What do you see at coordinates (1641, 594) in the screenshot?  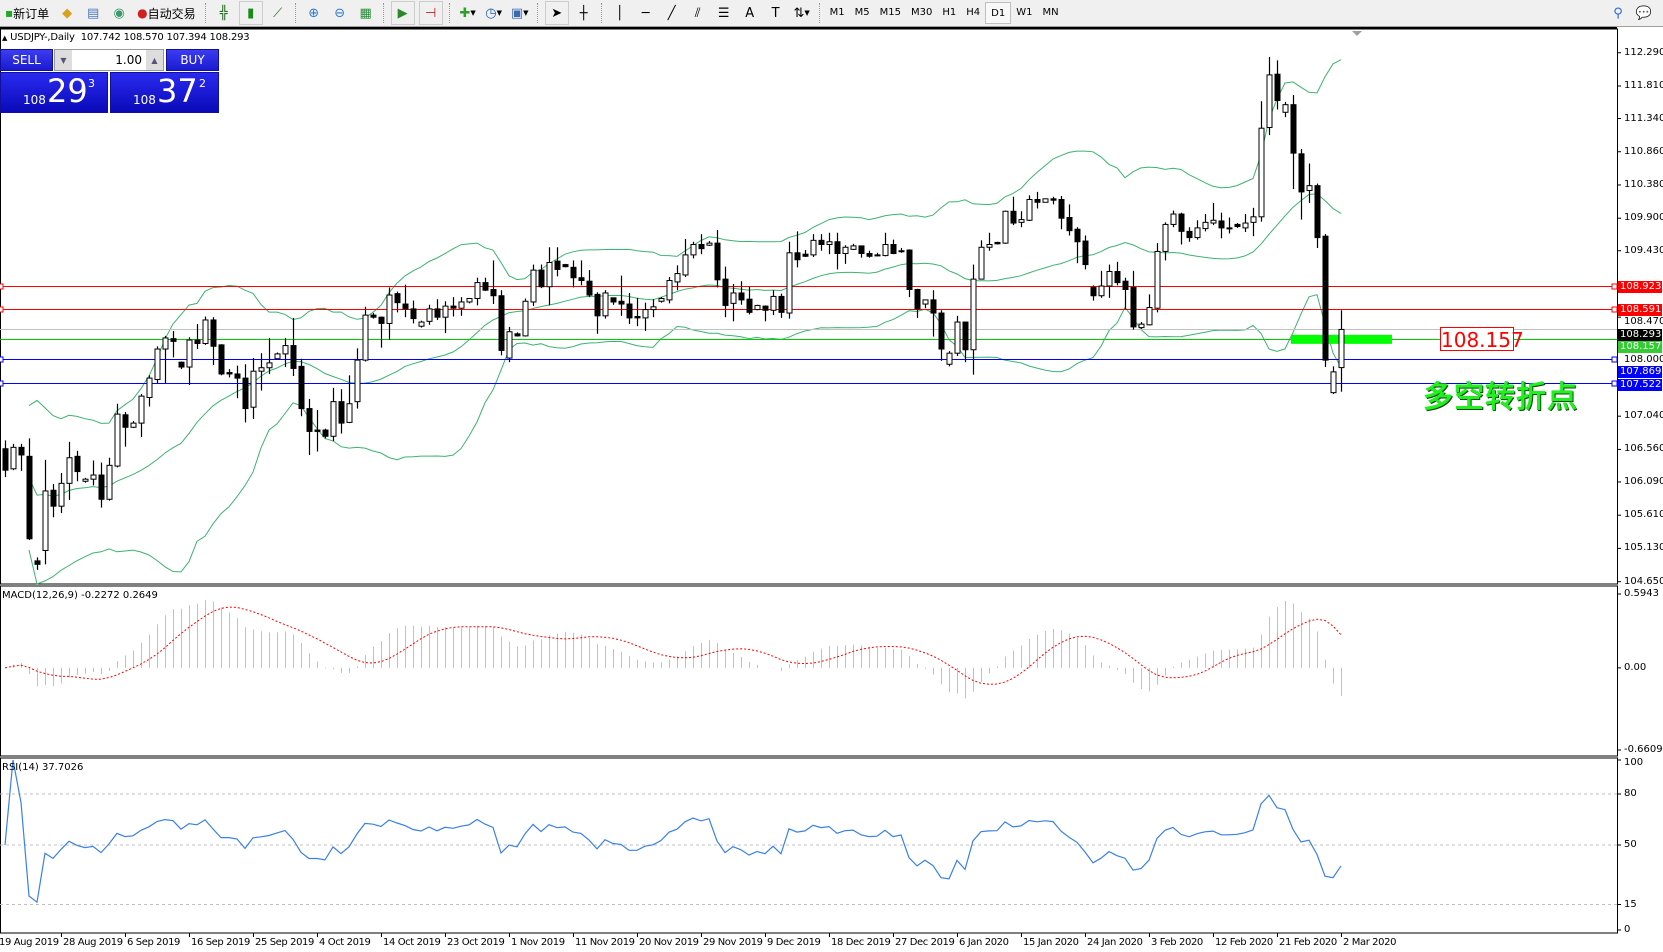 I see `macd-axis-label: 0.5943` at bounding box center [1641, 594].